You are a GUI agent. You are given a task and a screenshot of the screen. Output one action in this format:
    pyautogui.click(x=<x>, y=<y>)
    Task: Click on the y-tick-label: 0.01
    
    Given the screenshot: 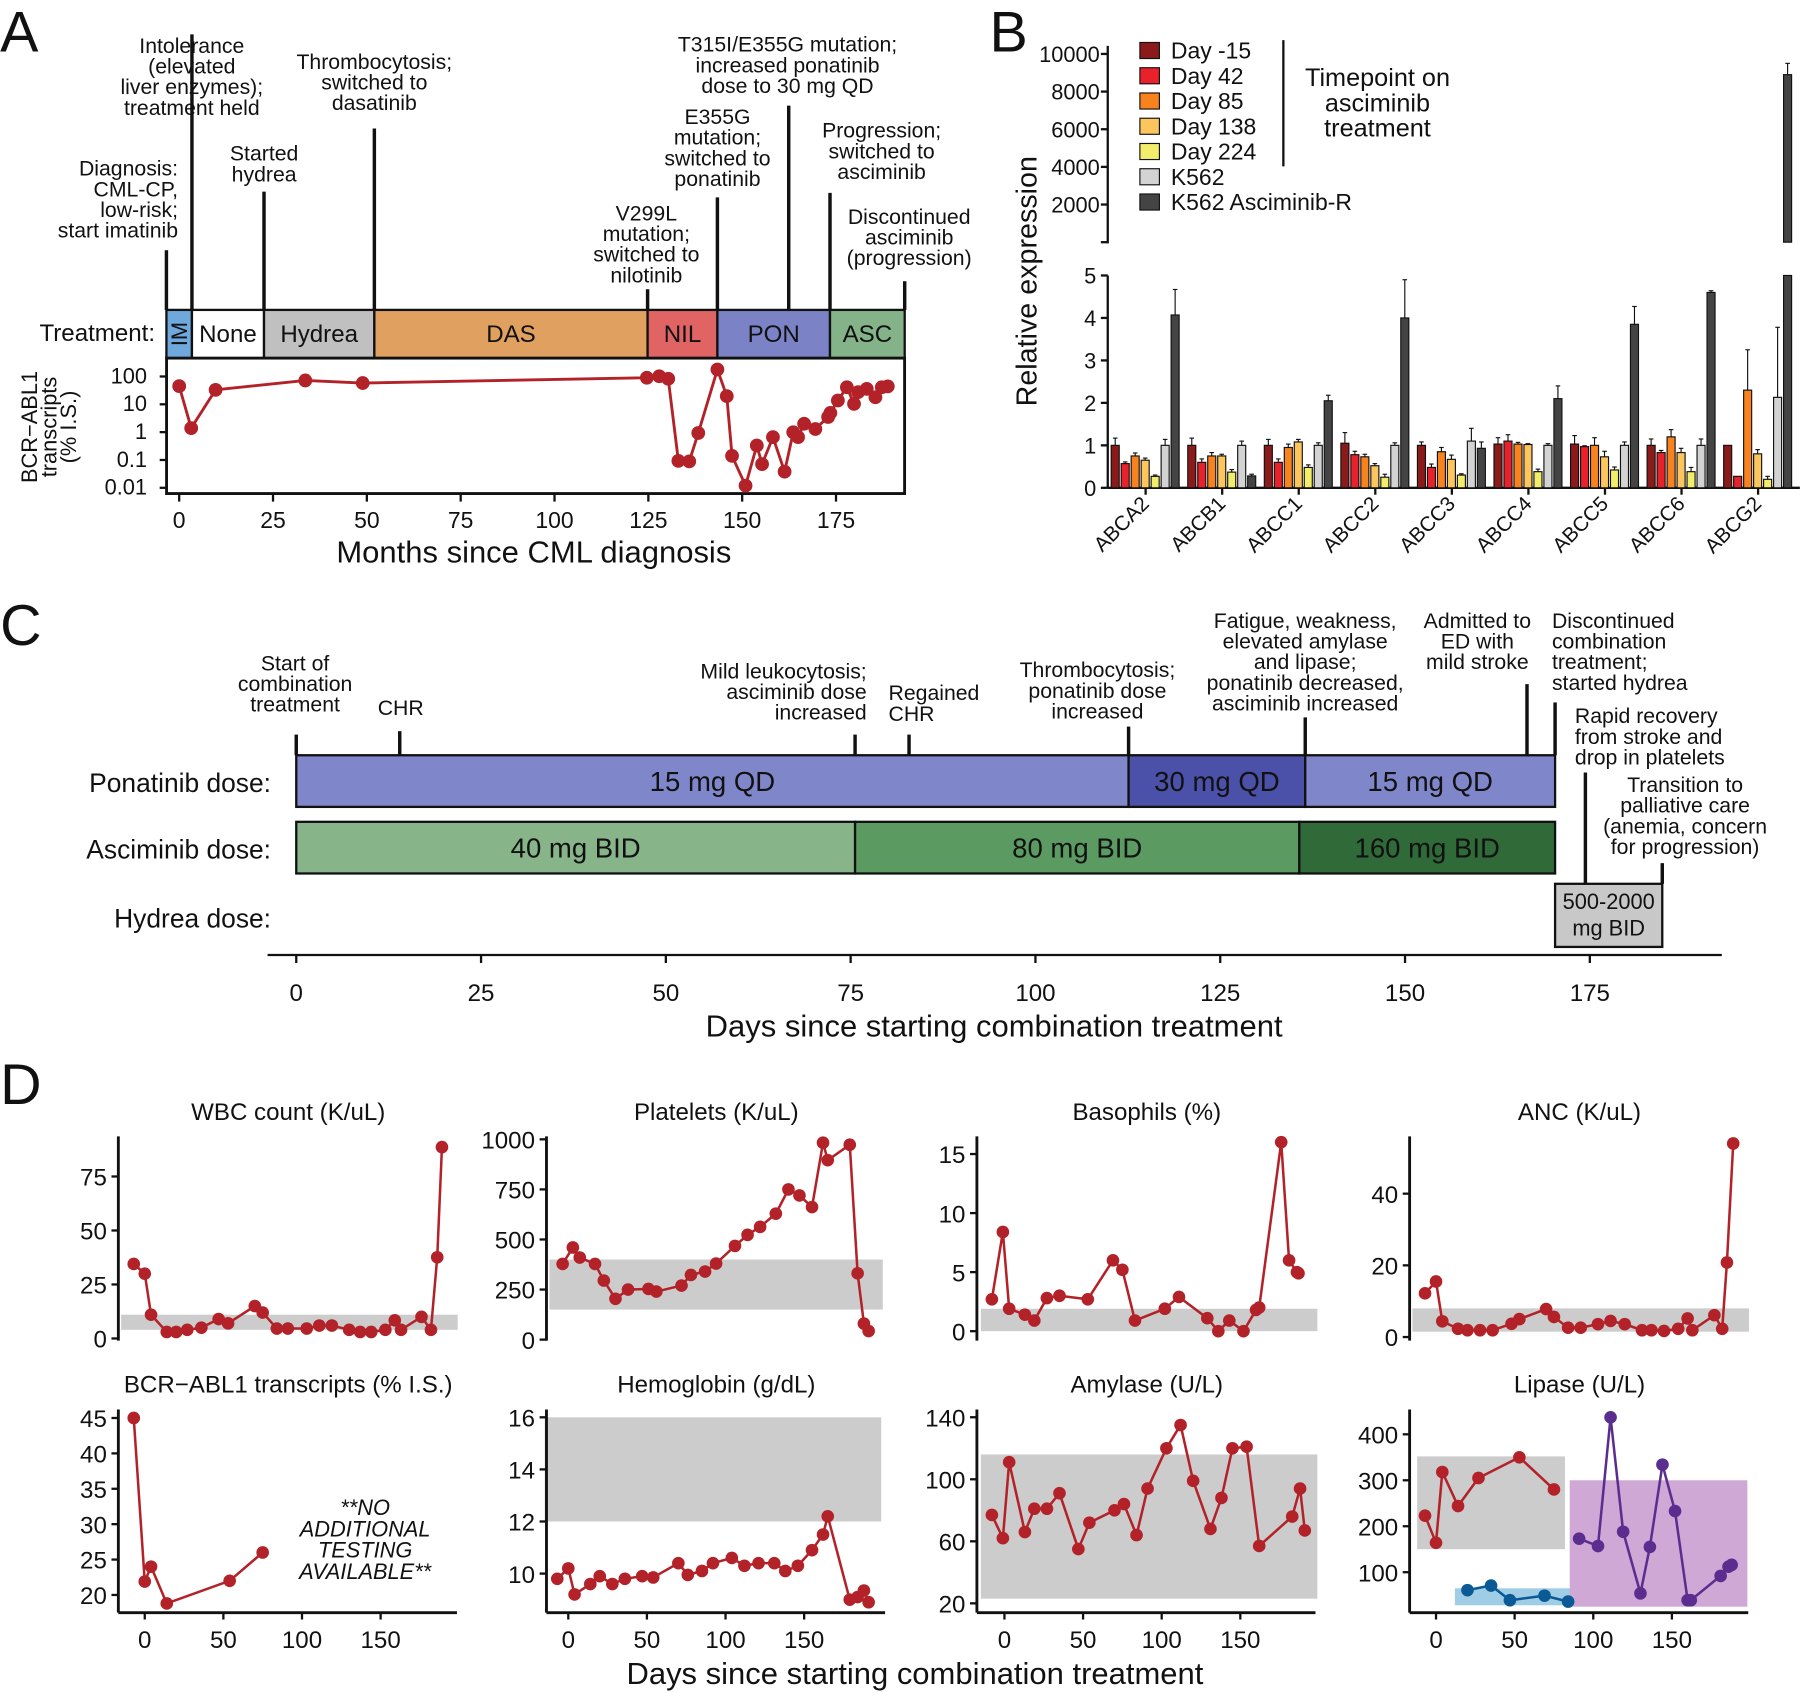 What is the action you would take?
    pyautogui.click(x=126, y=487)
    